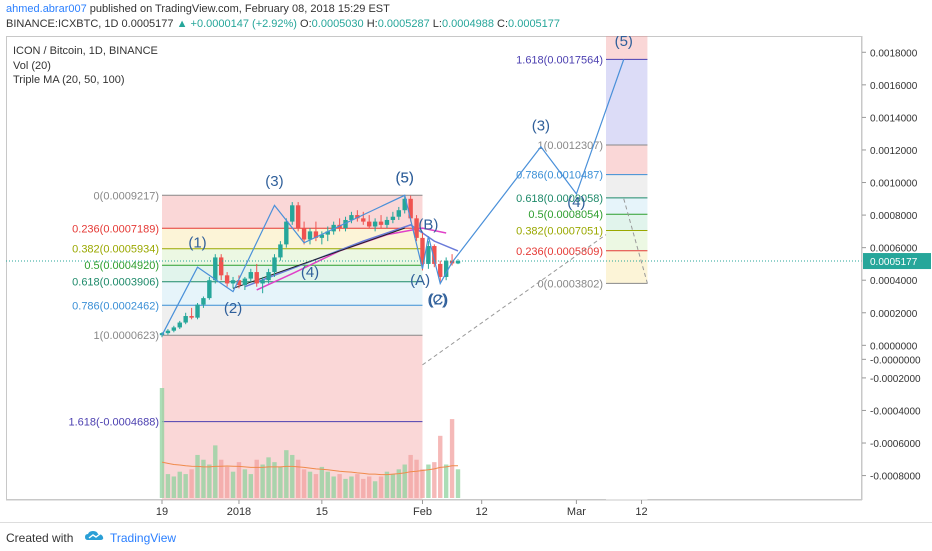 The image size is (932, 551). I want to click on time-tick-label: Mar, so click(576, 512).